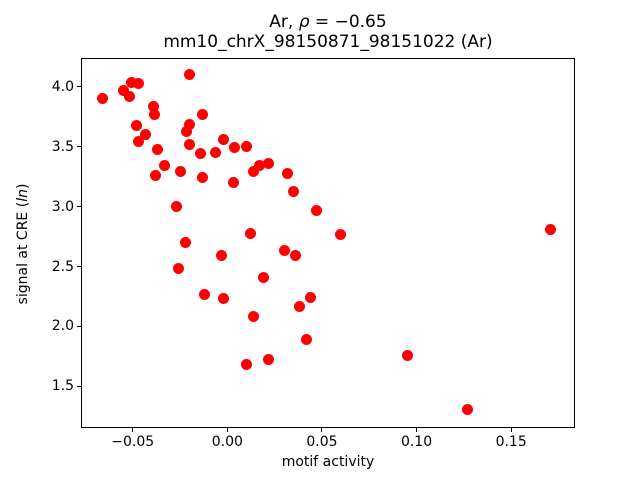 This screenshot has width=640, height=480. Describe the element at coordinates (62, 386) in the screenshot. I see `y-tick-label: 1.5` at that location.